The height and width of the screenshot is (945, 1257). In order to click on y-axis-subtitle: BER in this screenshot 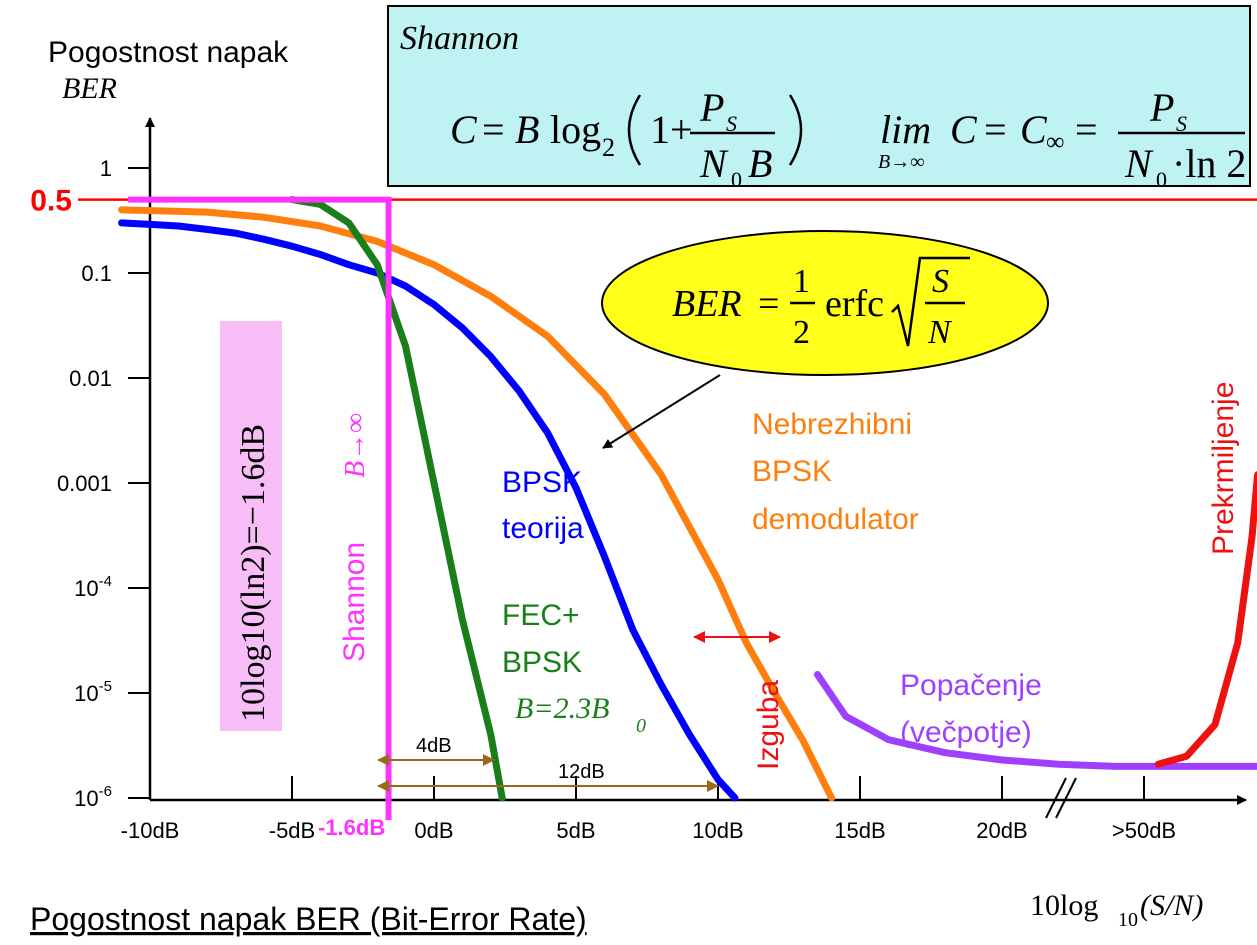, I will do `click(89, 88)`.